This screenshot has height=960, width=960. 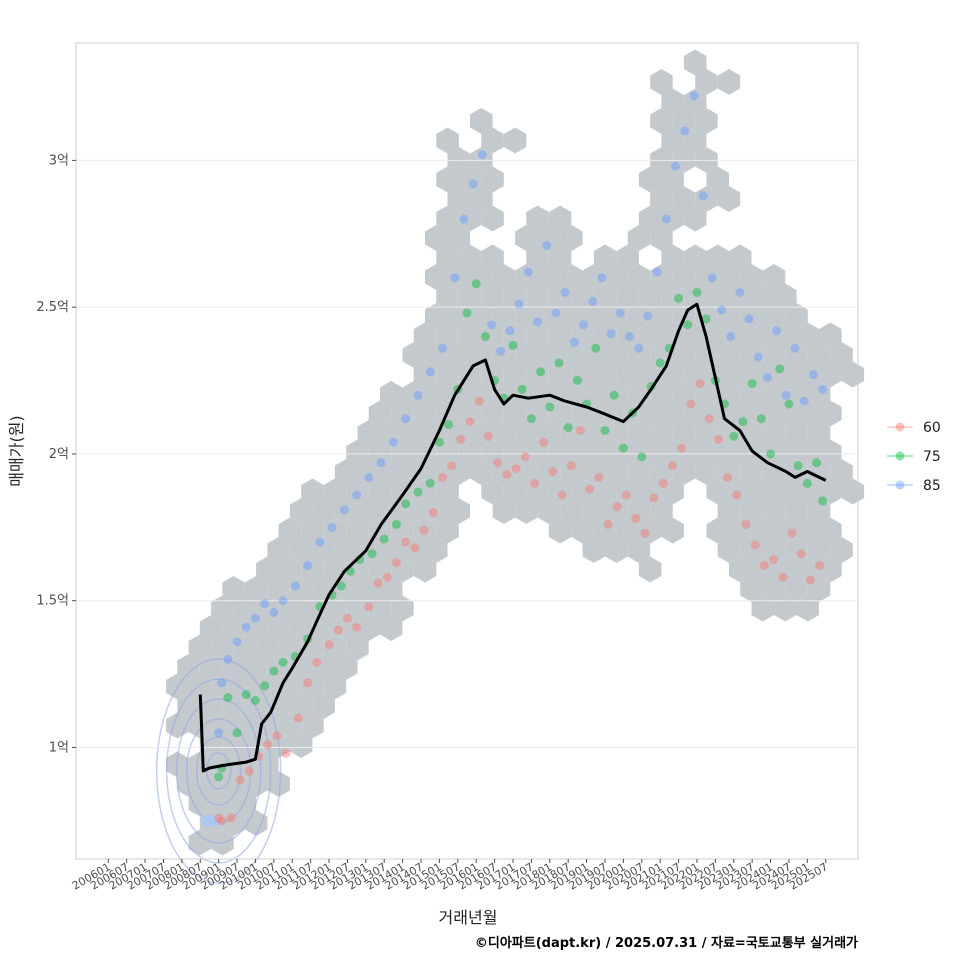 What do you see at coordinates (932, 457) in the screenshot?
I see `legend-label-75: 75` at bounding box center [932, 457].